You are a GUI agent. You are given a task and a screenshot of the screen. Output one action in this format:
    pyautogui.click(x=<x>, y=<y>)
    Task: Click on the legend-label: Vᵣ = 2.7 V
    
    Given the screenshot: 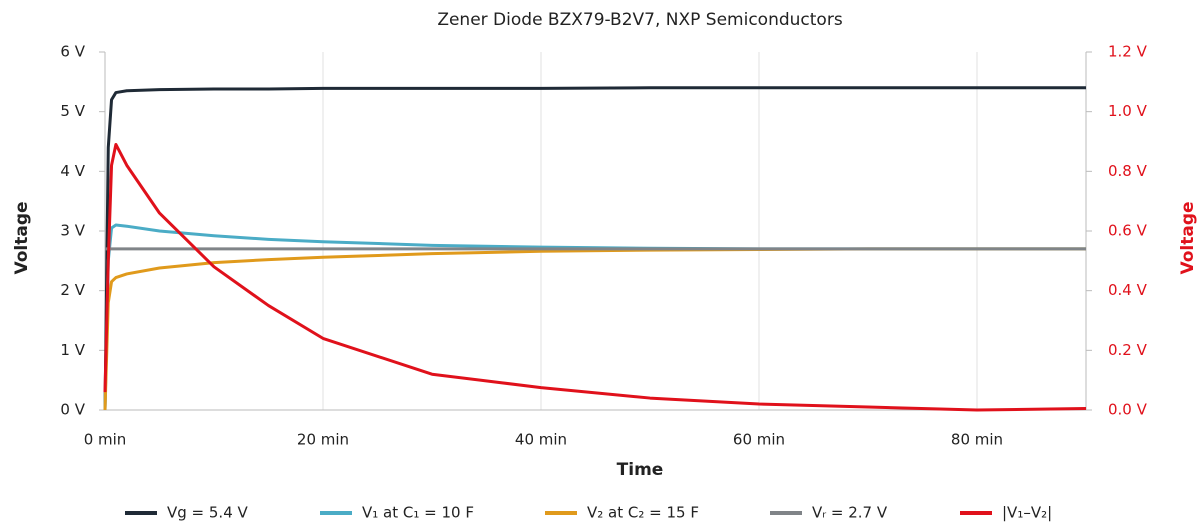 What is the action you would take?
    pyautogui.click(x=850, y=513)
    